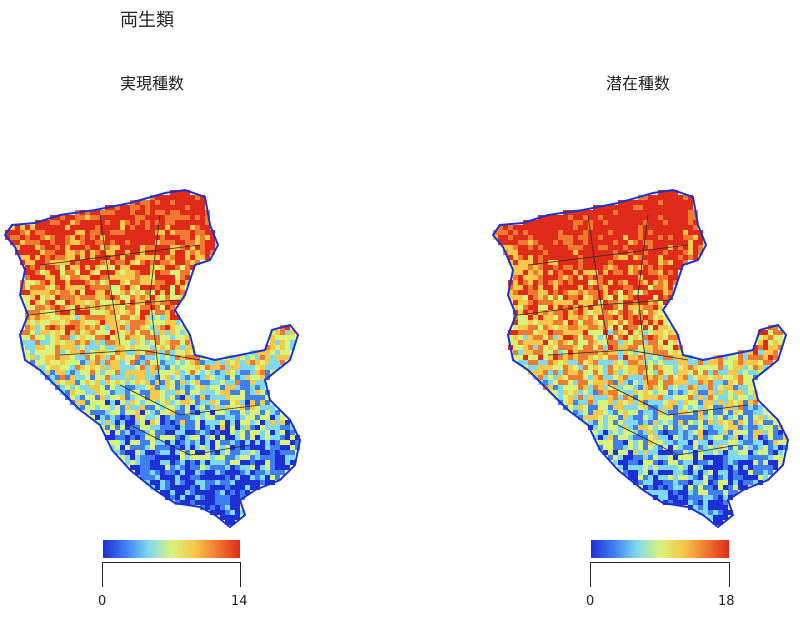  What do you see at coordinates (660, 574) in the screenshot?
I see `colorbar-axis-potential` at bounding box center [660, 574].